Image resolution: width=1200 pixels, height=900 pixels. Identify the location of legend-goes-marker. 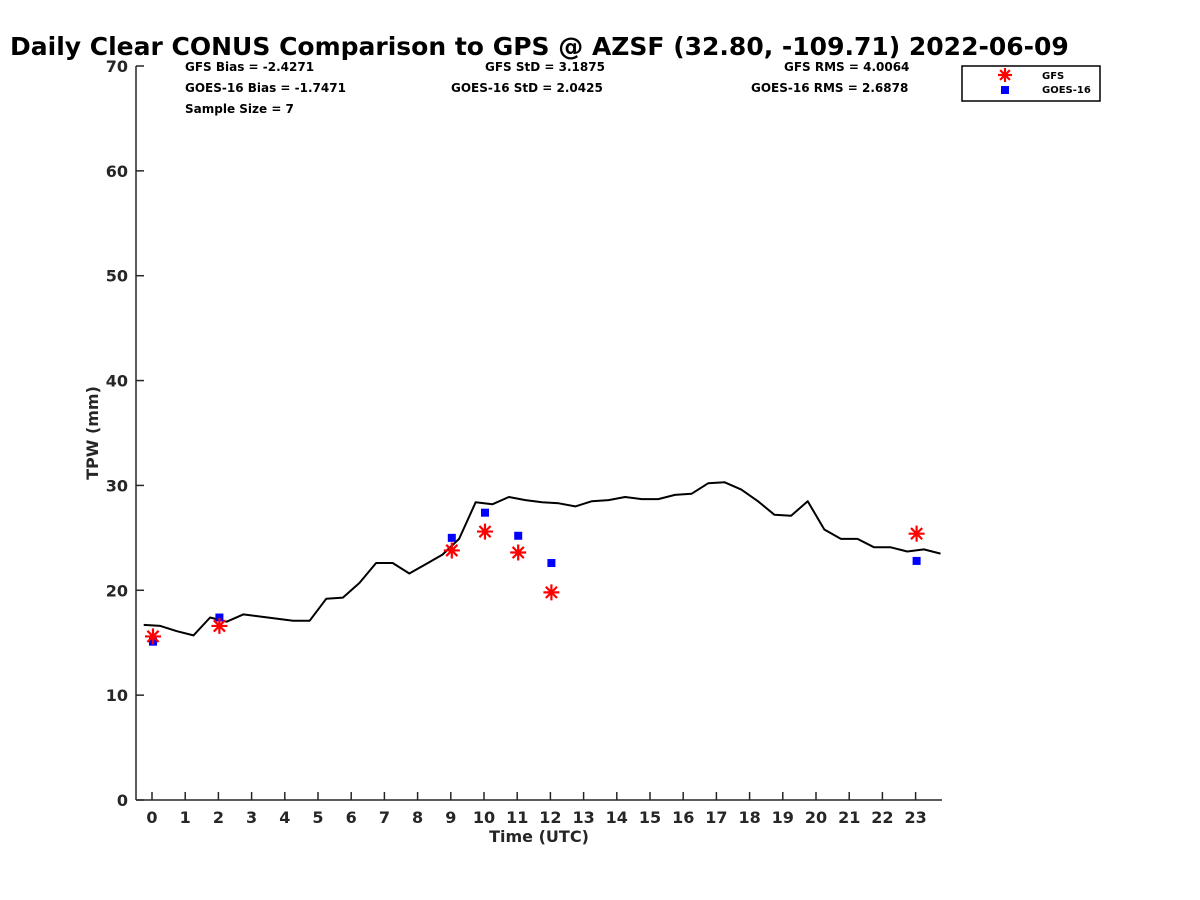
(1005, 90).